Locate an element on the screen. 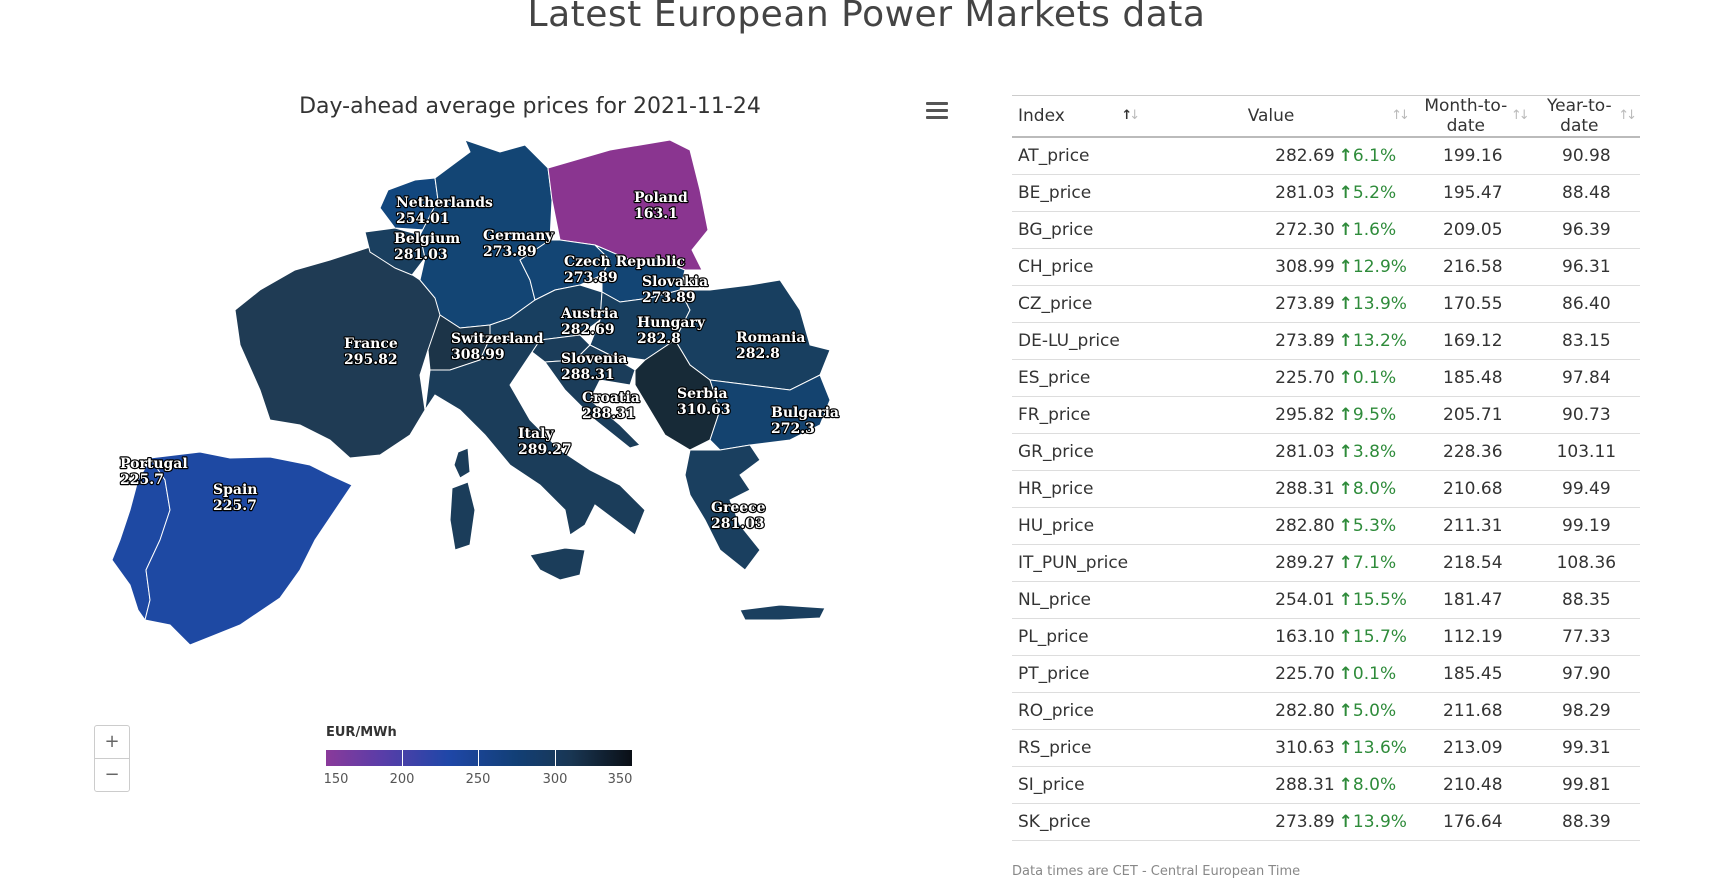 The height and width of the screenshot is (880, 1733). index-cell: GR_price is located at coordinates (1078, 452).